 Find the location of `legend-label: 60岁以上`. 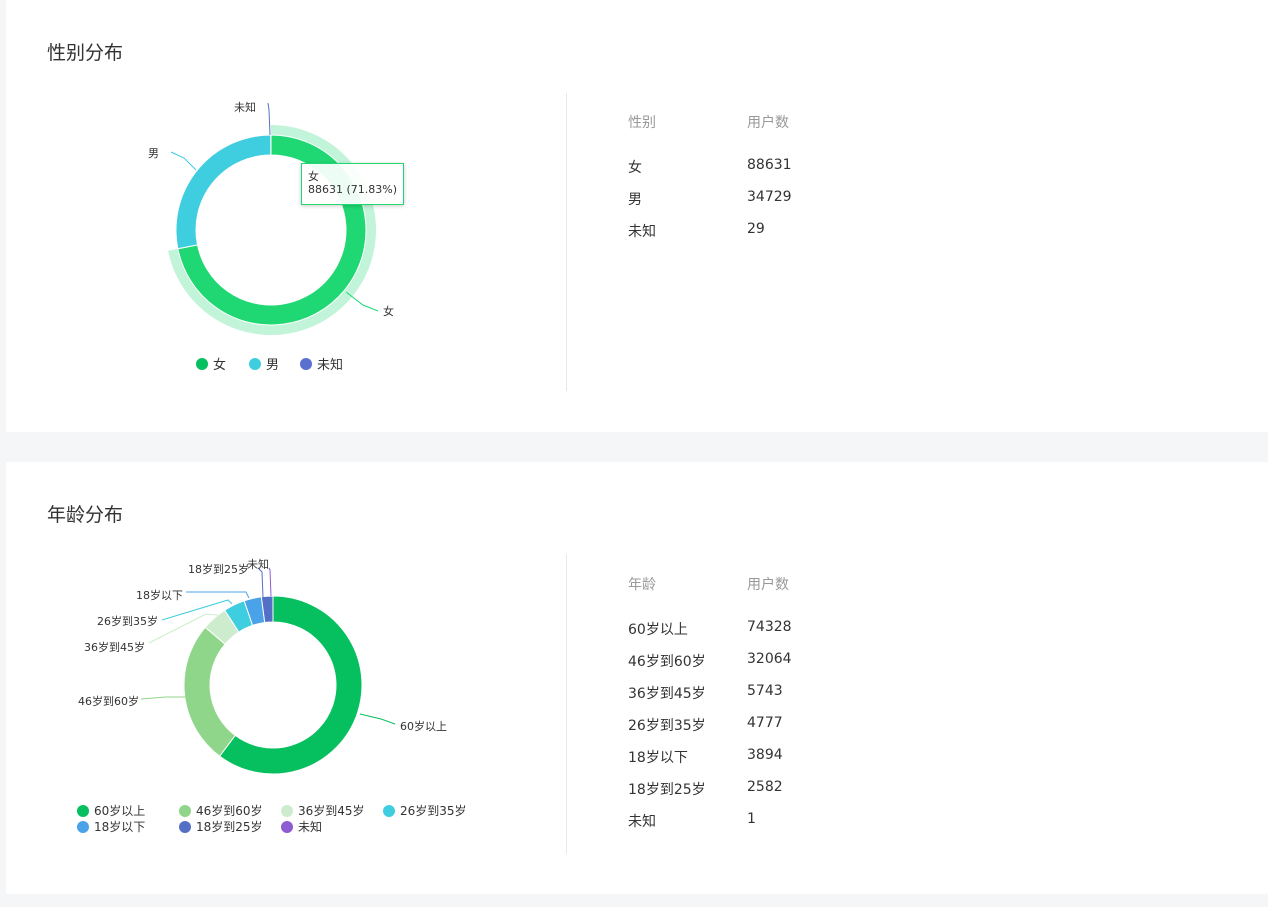

legend-label: 60岁以上 is located at coordinates (120, 811).